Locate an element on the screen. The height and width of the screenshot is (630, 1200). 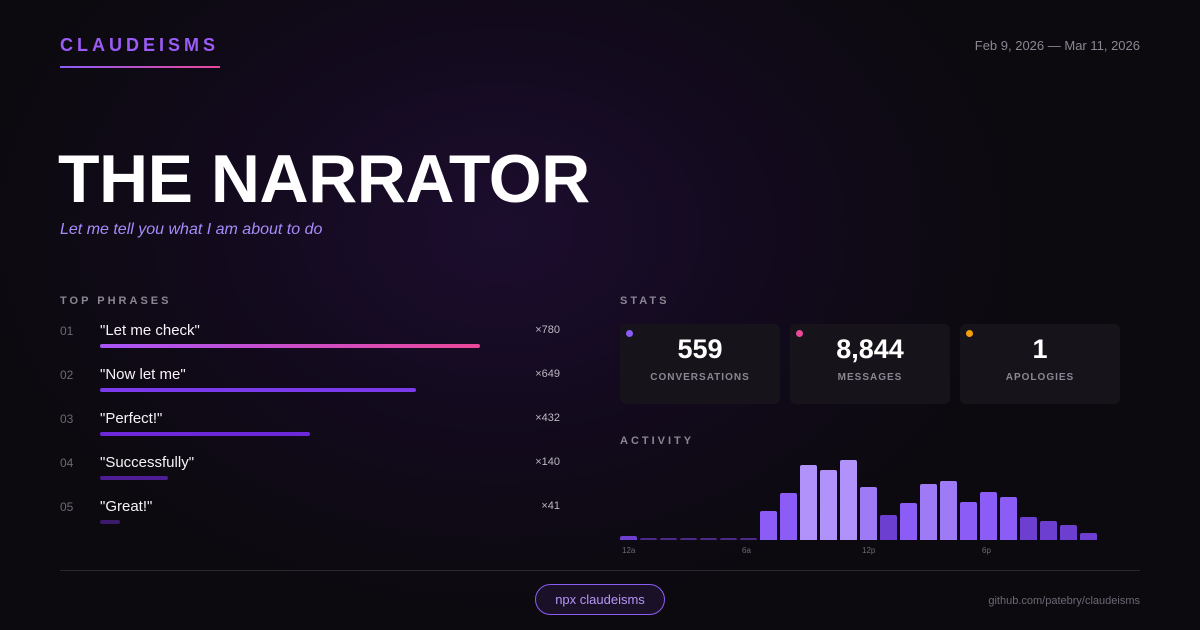
footer-divider is located at coordinates (600, 570).